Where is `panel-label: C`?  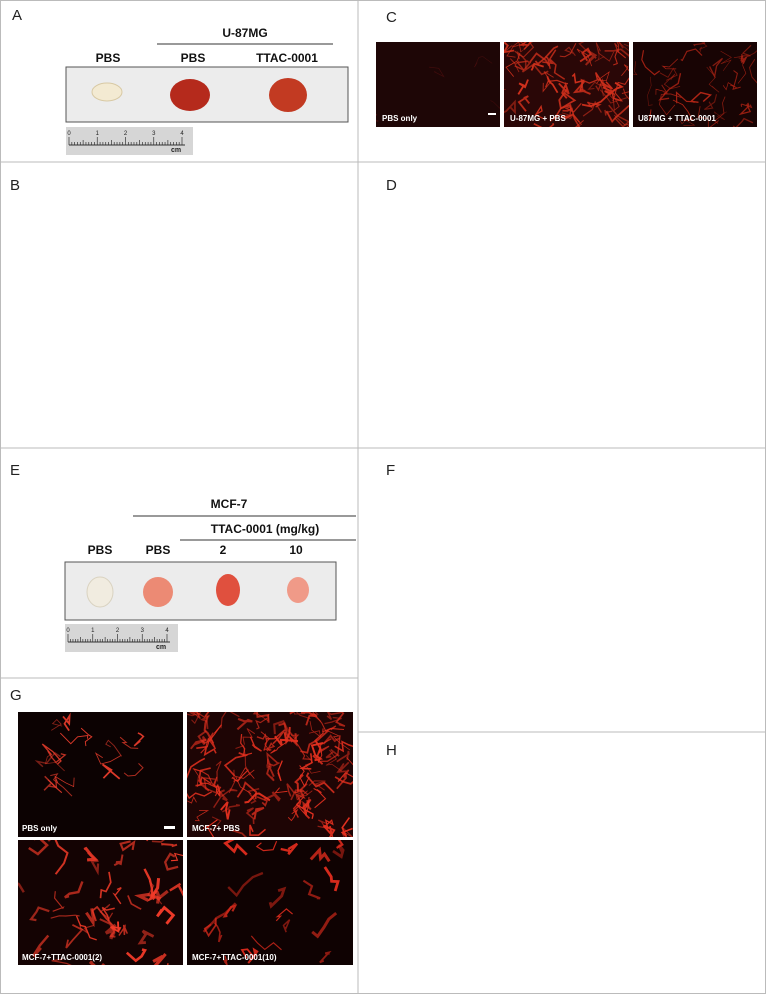
panel-label: C is located at coordinates (391, 17).